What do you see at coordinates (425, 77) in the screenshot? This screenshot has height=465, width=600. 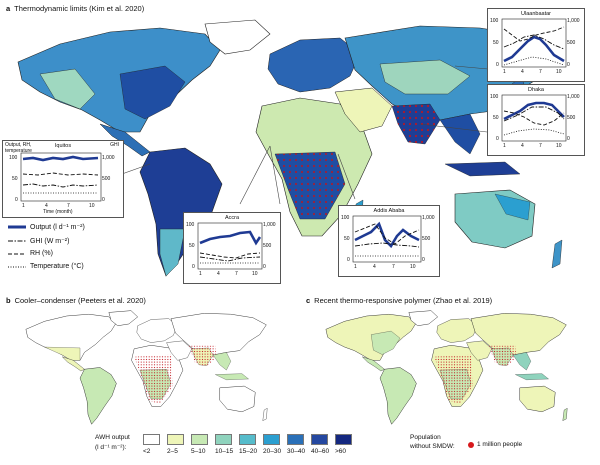 I see `central-asia` at bounding box center [425, 77].